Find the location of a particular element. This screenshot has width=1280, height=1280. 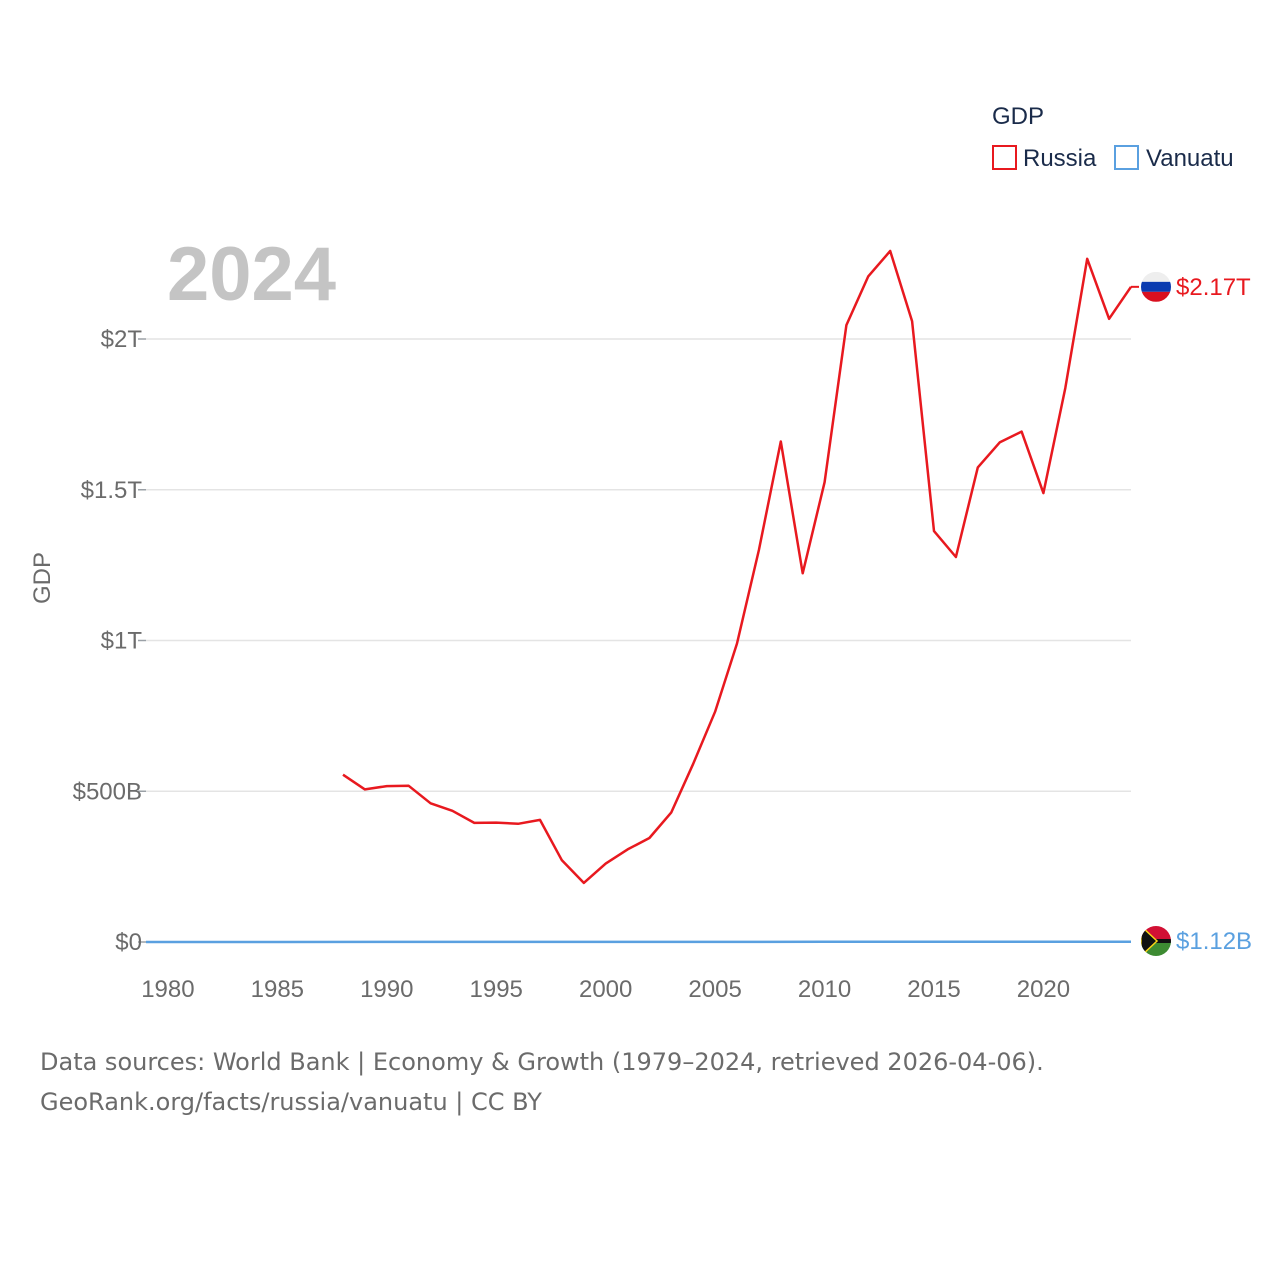

x-tick-label: 1980 is located at coordinates (167, 989).